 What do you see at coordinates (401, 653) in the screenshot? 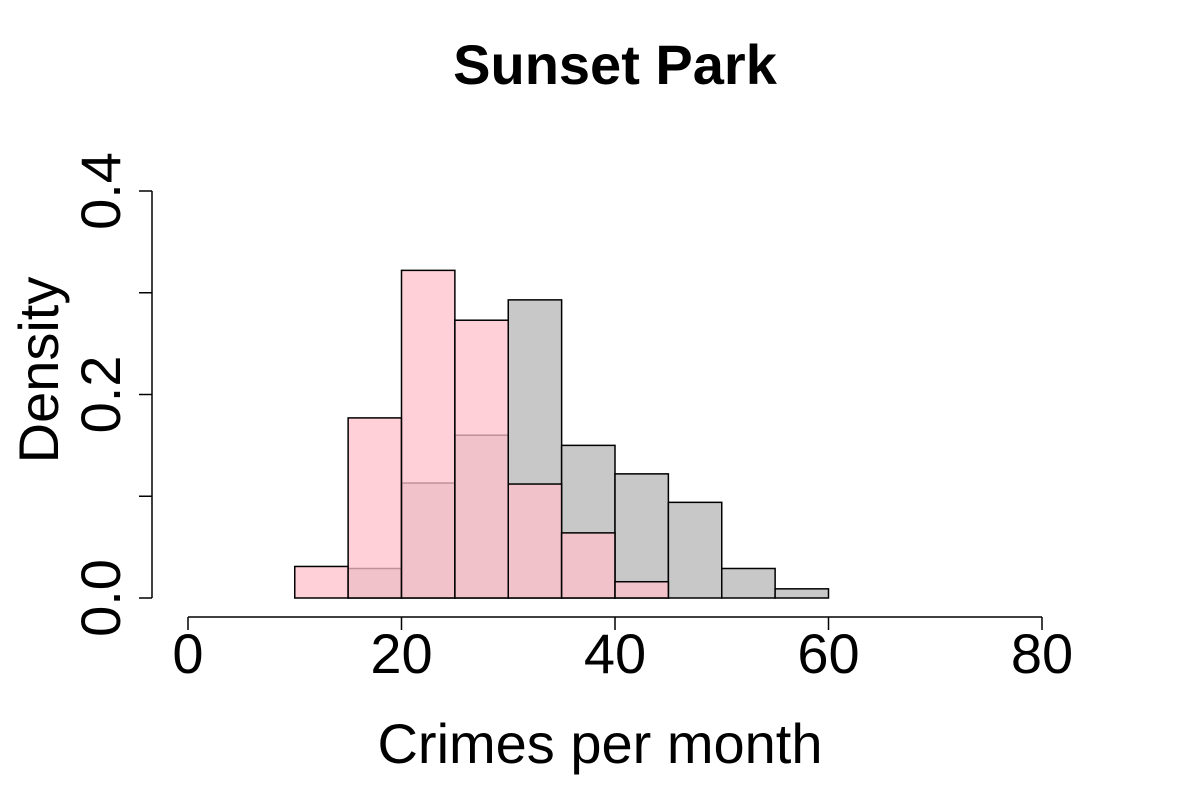
I see `x-tick-label: 20` at bounding box center [401, 653].